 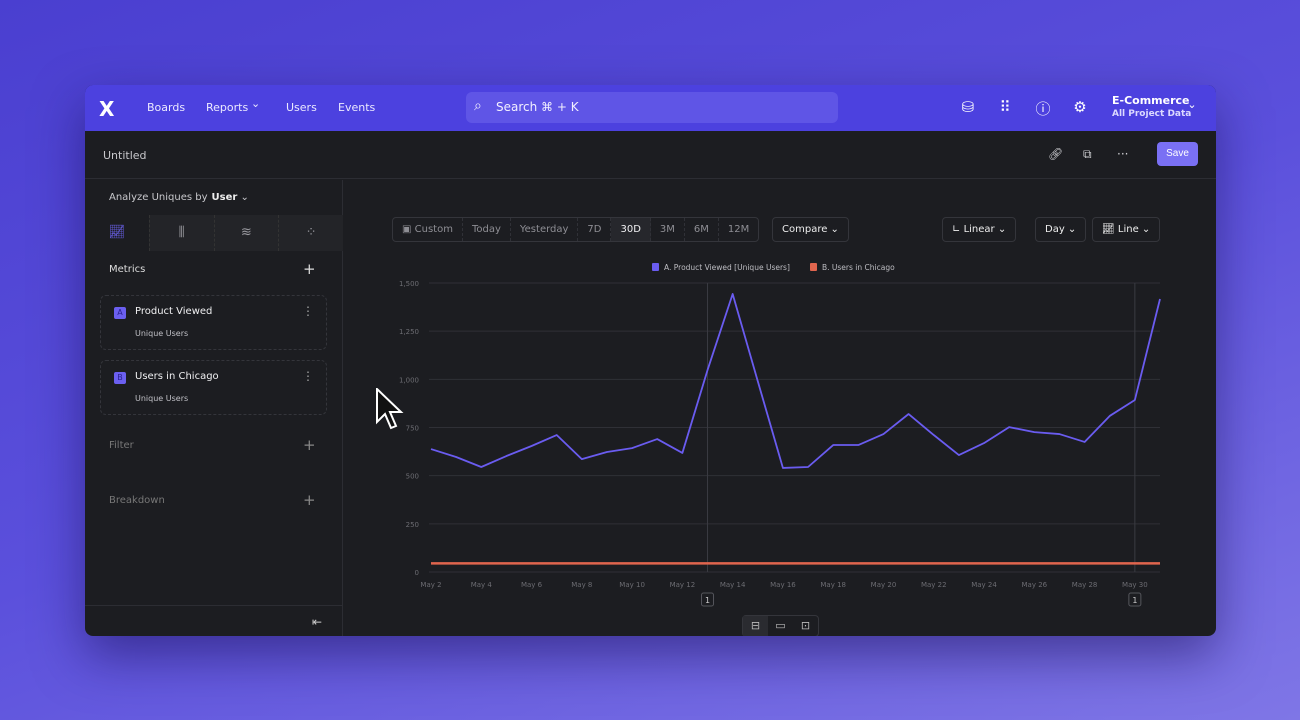 What do you see at coordinates (117, 233) in the screenshot?
I see `insights-tab-icon: 📈︎` at bounding box center [117, 233].